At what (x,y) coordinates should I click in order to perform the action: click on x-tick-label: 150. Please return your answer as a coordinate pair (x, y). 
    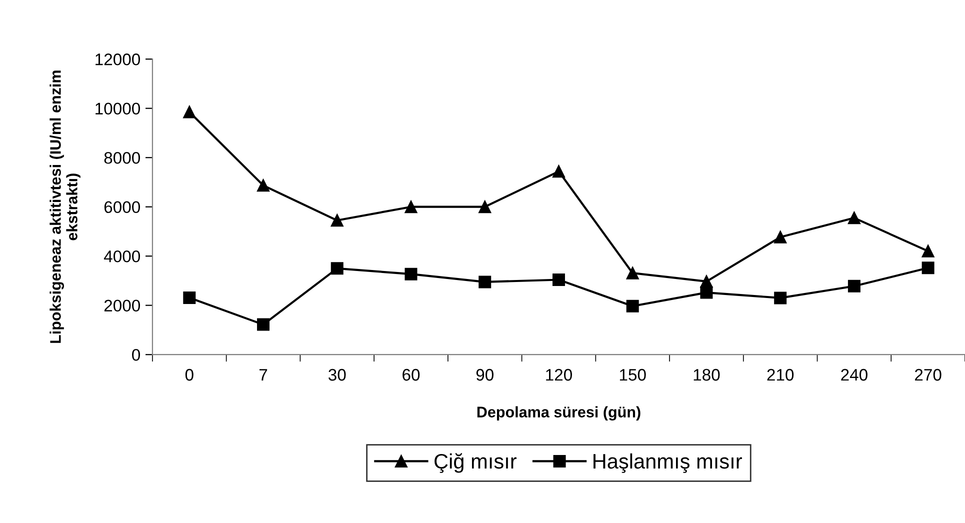
    Looking at the image, I should click on (633, 374).